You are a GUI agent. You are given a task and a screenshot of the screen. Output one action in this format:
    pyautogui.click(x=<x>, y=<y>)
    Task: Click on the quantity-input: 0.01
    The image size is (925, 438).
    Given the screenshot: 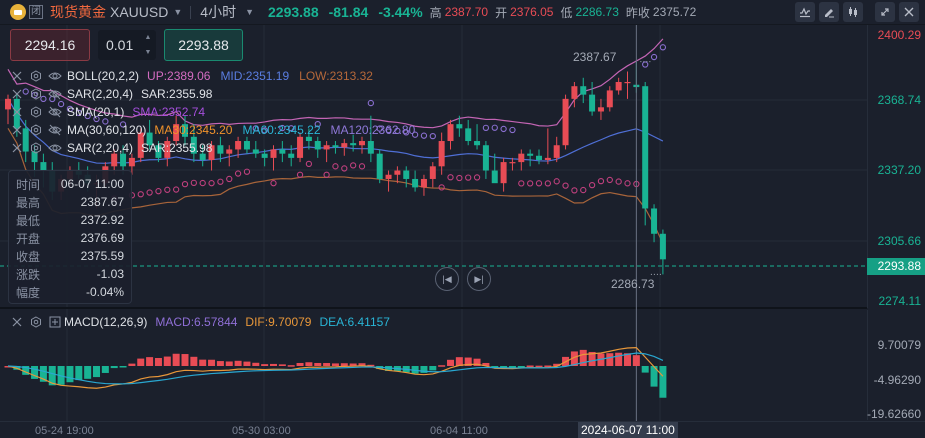 What is the action you would take?
    pyautogui.click(x=120, y=45)
    